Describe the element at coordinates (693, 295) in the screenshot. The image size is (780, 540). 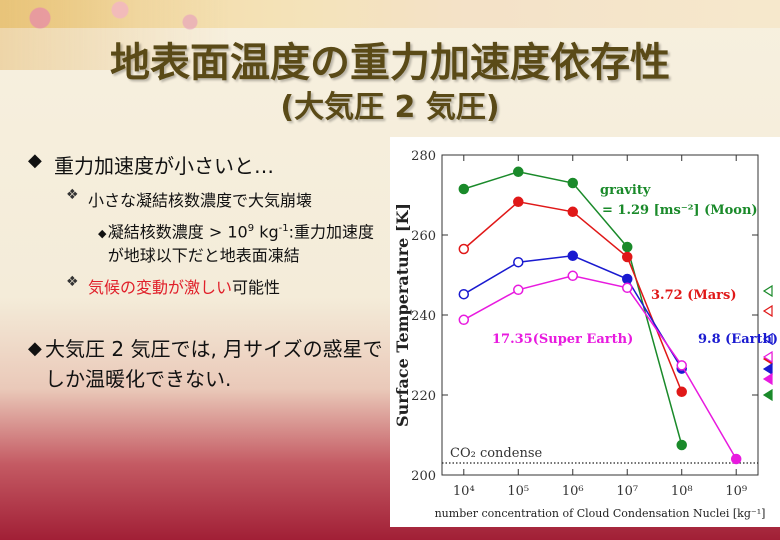
I see `series-label-mars: 3.72 (Mars)` at that location.